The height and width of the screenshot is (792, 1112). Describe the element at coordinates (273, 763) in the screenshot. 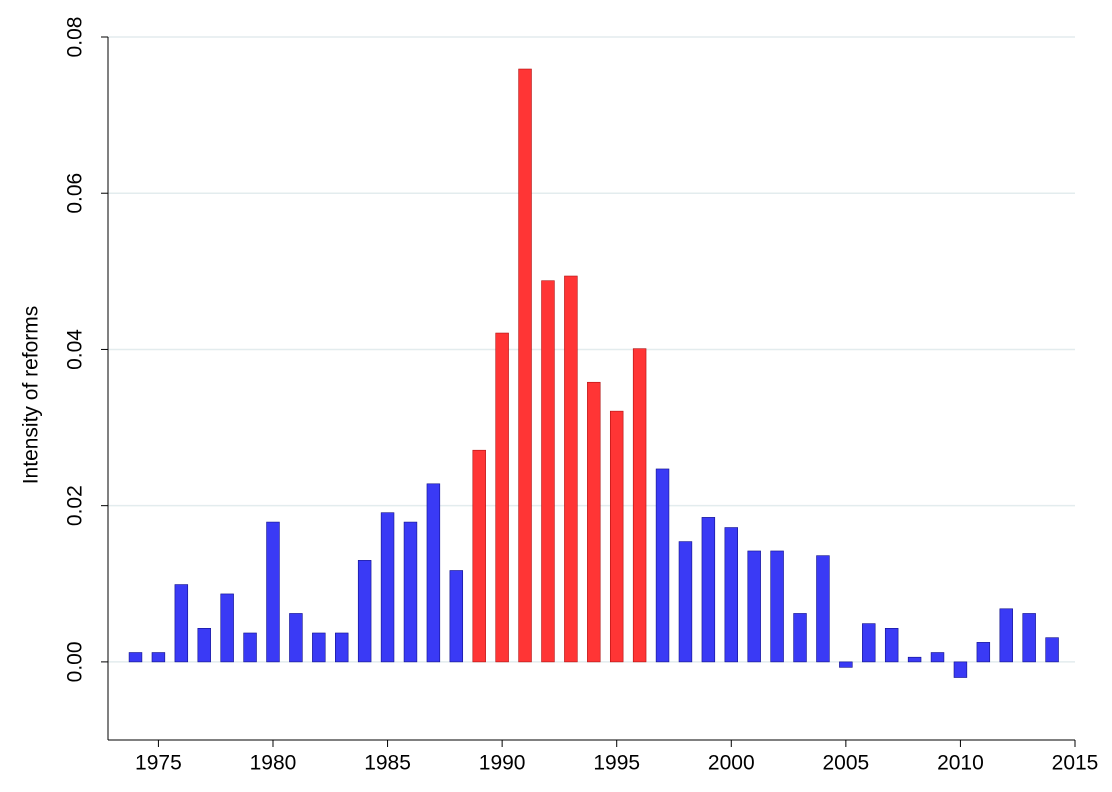

I see `x-tick-label: 1980` at that location.